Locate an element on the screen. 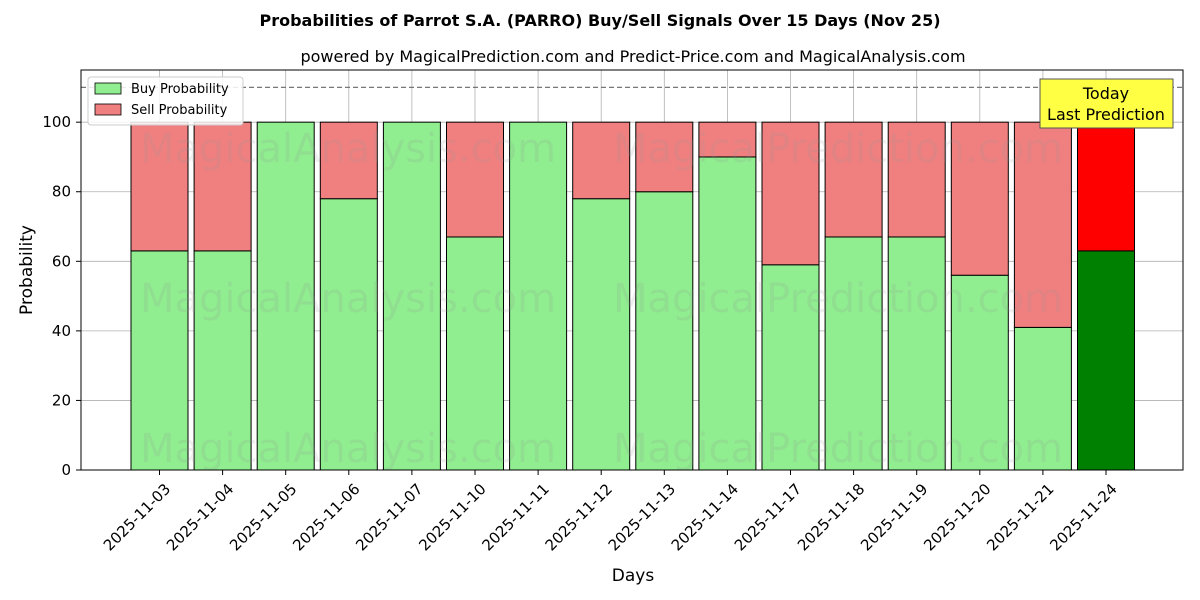 The width and height of the screenshot is (1200, 600). x-tick-label-2025-11-11: 2025-11-11 is located at coordinates (515, 517).